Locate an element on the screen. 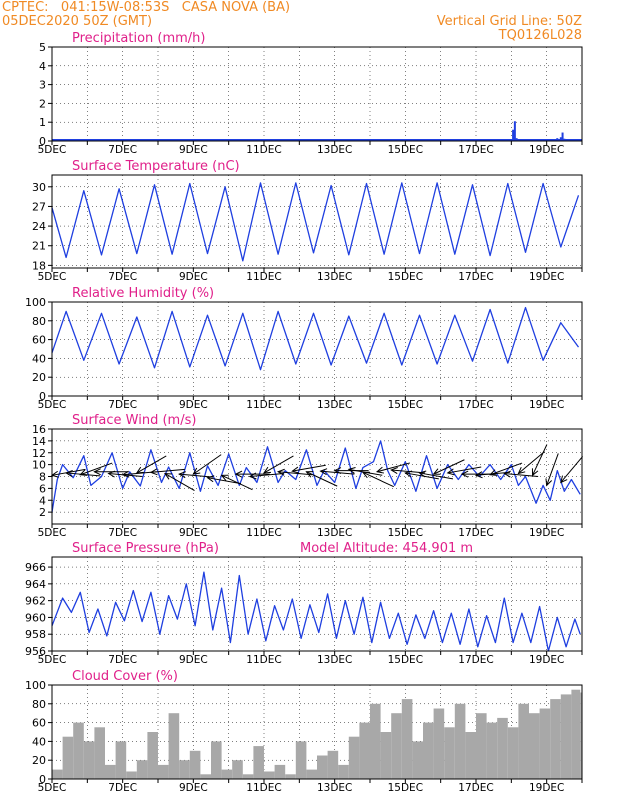 The width and height of the screenshot is (618, 800). panel-2-xtick-label: 17DEC is located at coordinates (475, 277).